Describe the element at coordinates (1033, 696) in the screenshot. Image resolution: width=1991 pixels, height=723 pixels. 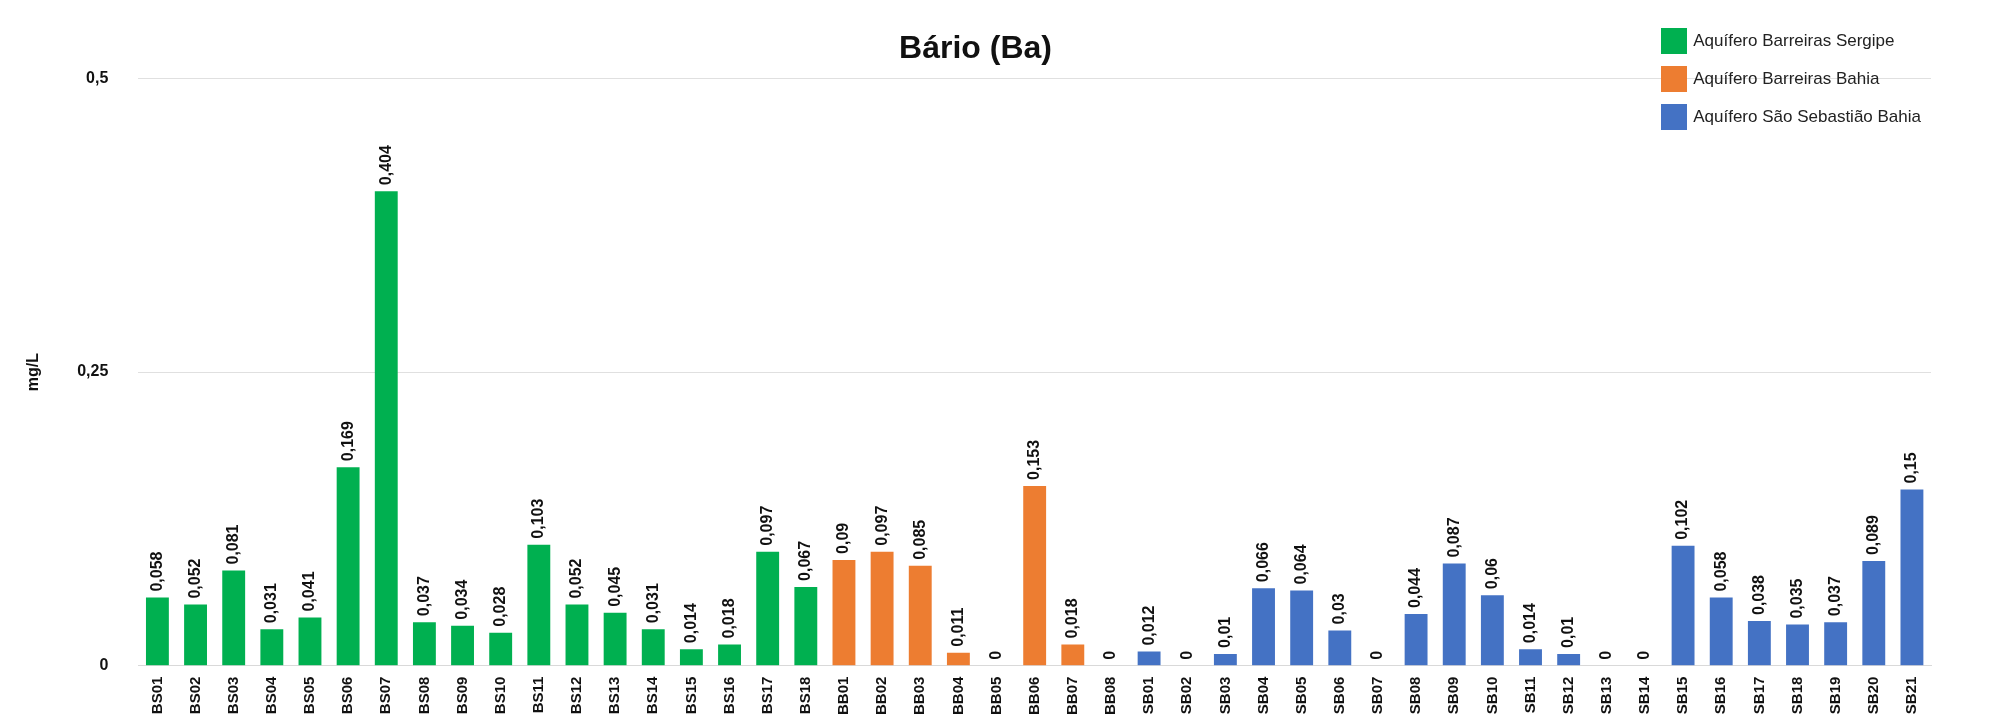
I see `x-tick-label: BB06` at that location.